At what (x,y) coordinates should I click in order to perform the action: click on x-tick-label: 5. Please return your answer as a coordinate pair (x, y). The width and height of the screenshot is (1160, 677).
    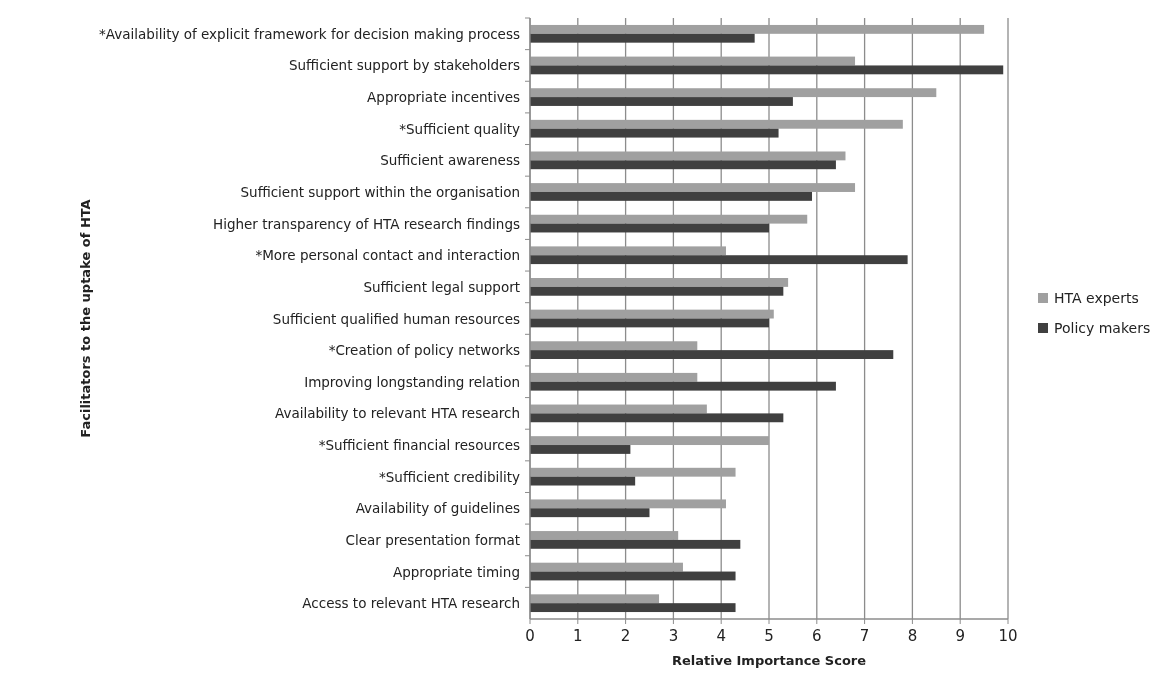
    Looking at the image, I should click on (769, 636).